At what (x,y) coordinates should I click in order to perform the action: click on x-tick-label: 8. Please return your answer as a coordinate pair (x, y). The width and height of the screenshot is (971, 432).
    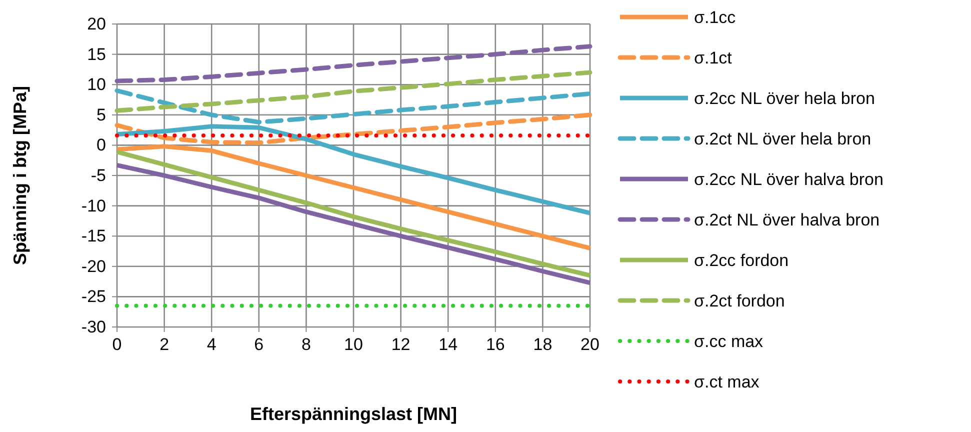
    Looking at the image, I should click on (306, 344).